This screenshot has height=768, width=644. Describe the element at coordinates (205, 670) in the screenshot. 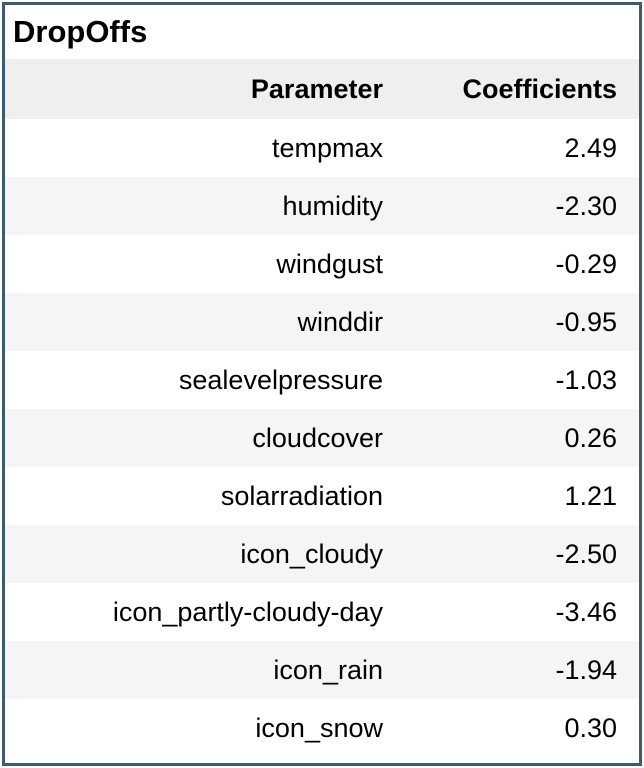

I see `parameter-cell: icon_rain` at that location.